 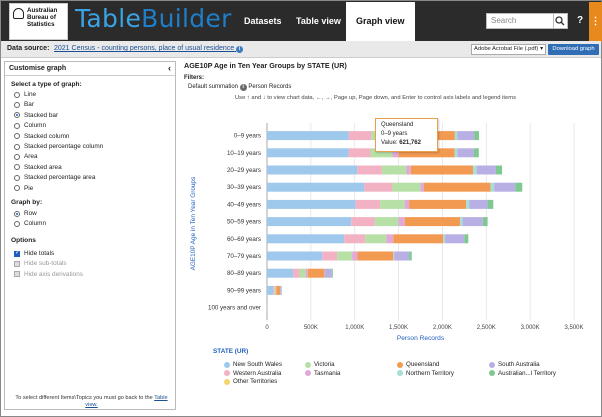 I want to click on format-select: Adobe Acrobat File (.pdf) ▾, so click(x=508, y=49).